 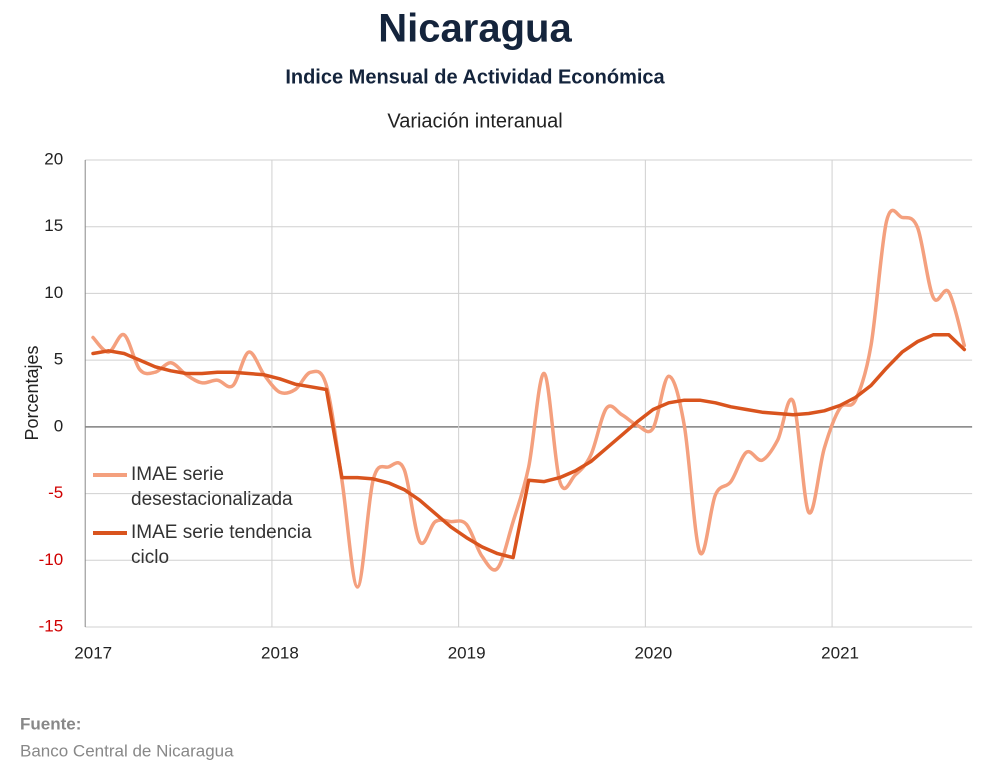 I want to click on x-tick-label: 2018, so click(x=280, y=652).